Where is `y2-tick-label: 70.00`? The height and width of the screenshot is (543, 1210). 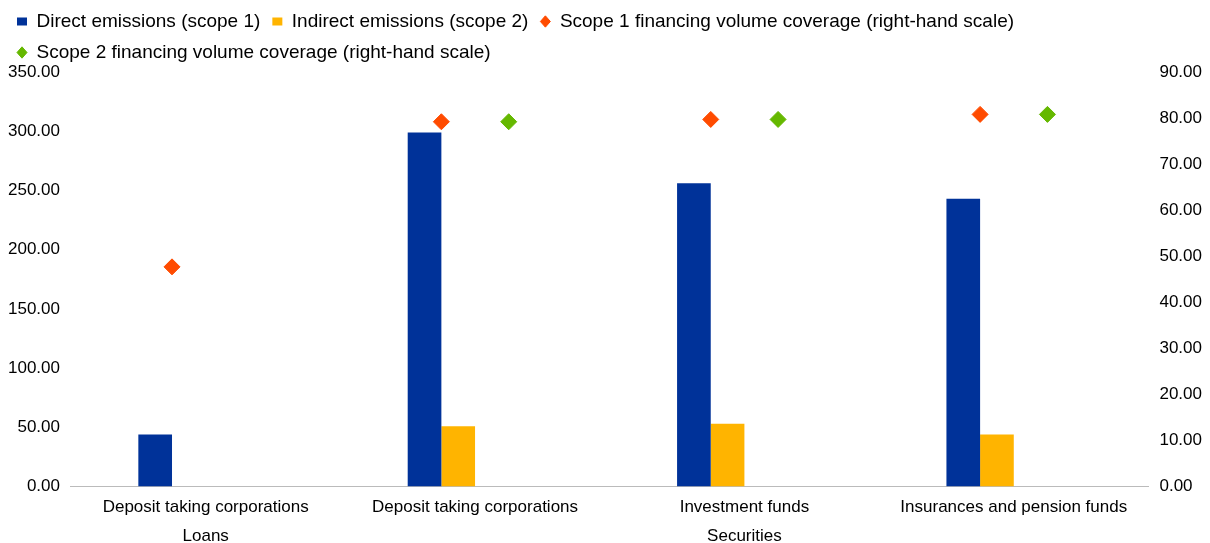 y2-tick-label: 70.00 is located at coordinates (1181, 163).